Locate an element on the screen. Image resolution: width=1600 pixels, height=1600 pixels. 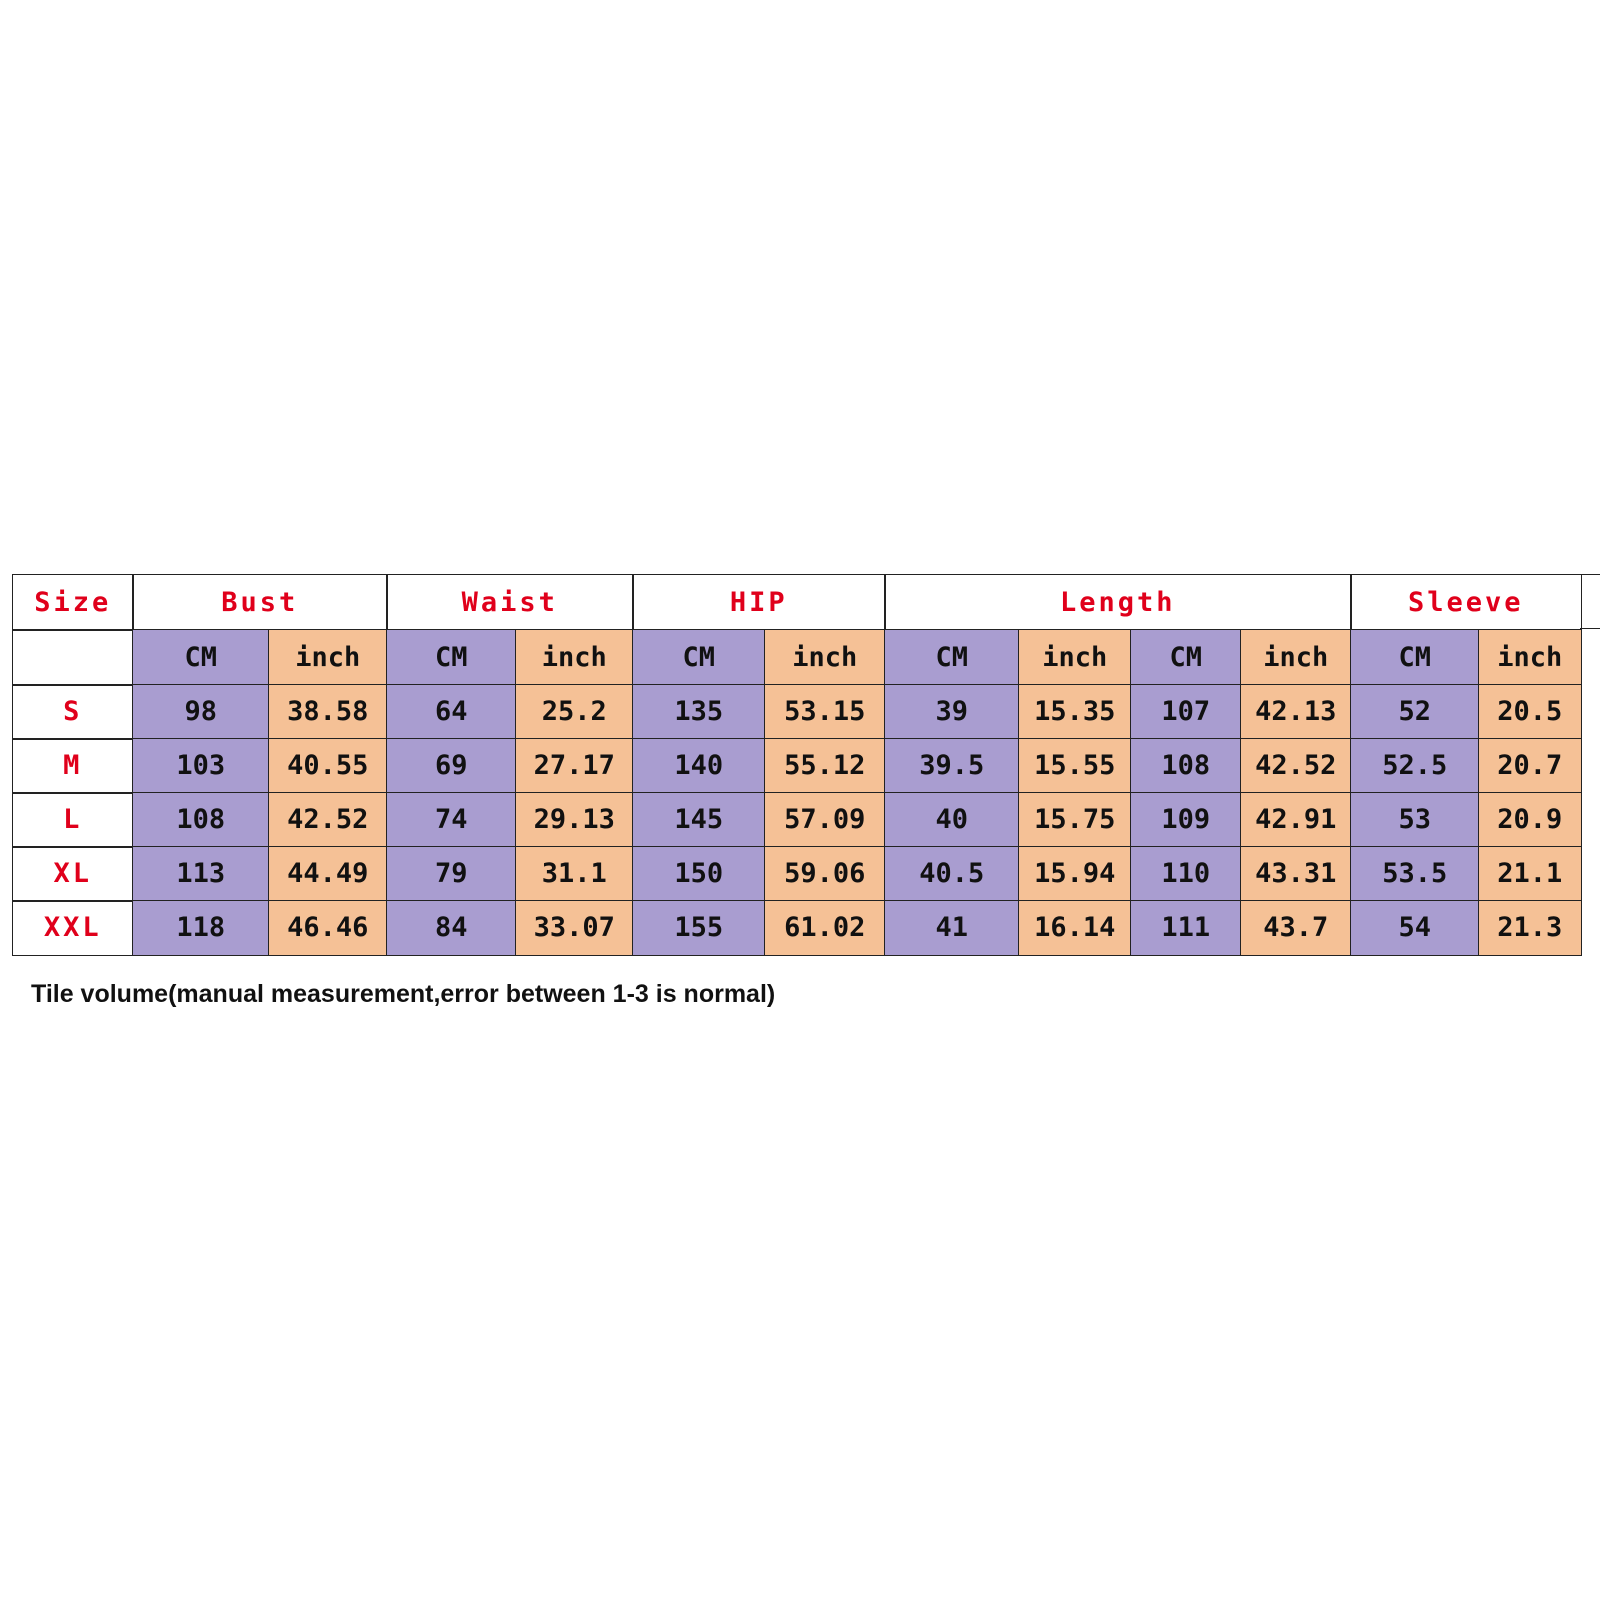
value-cell: 55.12 is located at coordinates (825, 766).